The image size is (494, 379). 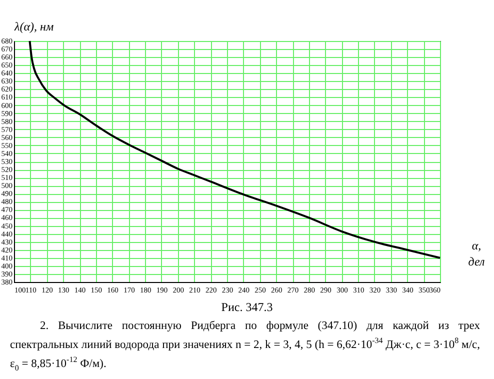 I want to click on text: Рис. 347.3, so click(x=247, y=307).